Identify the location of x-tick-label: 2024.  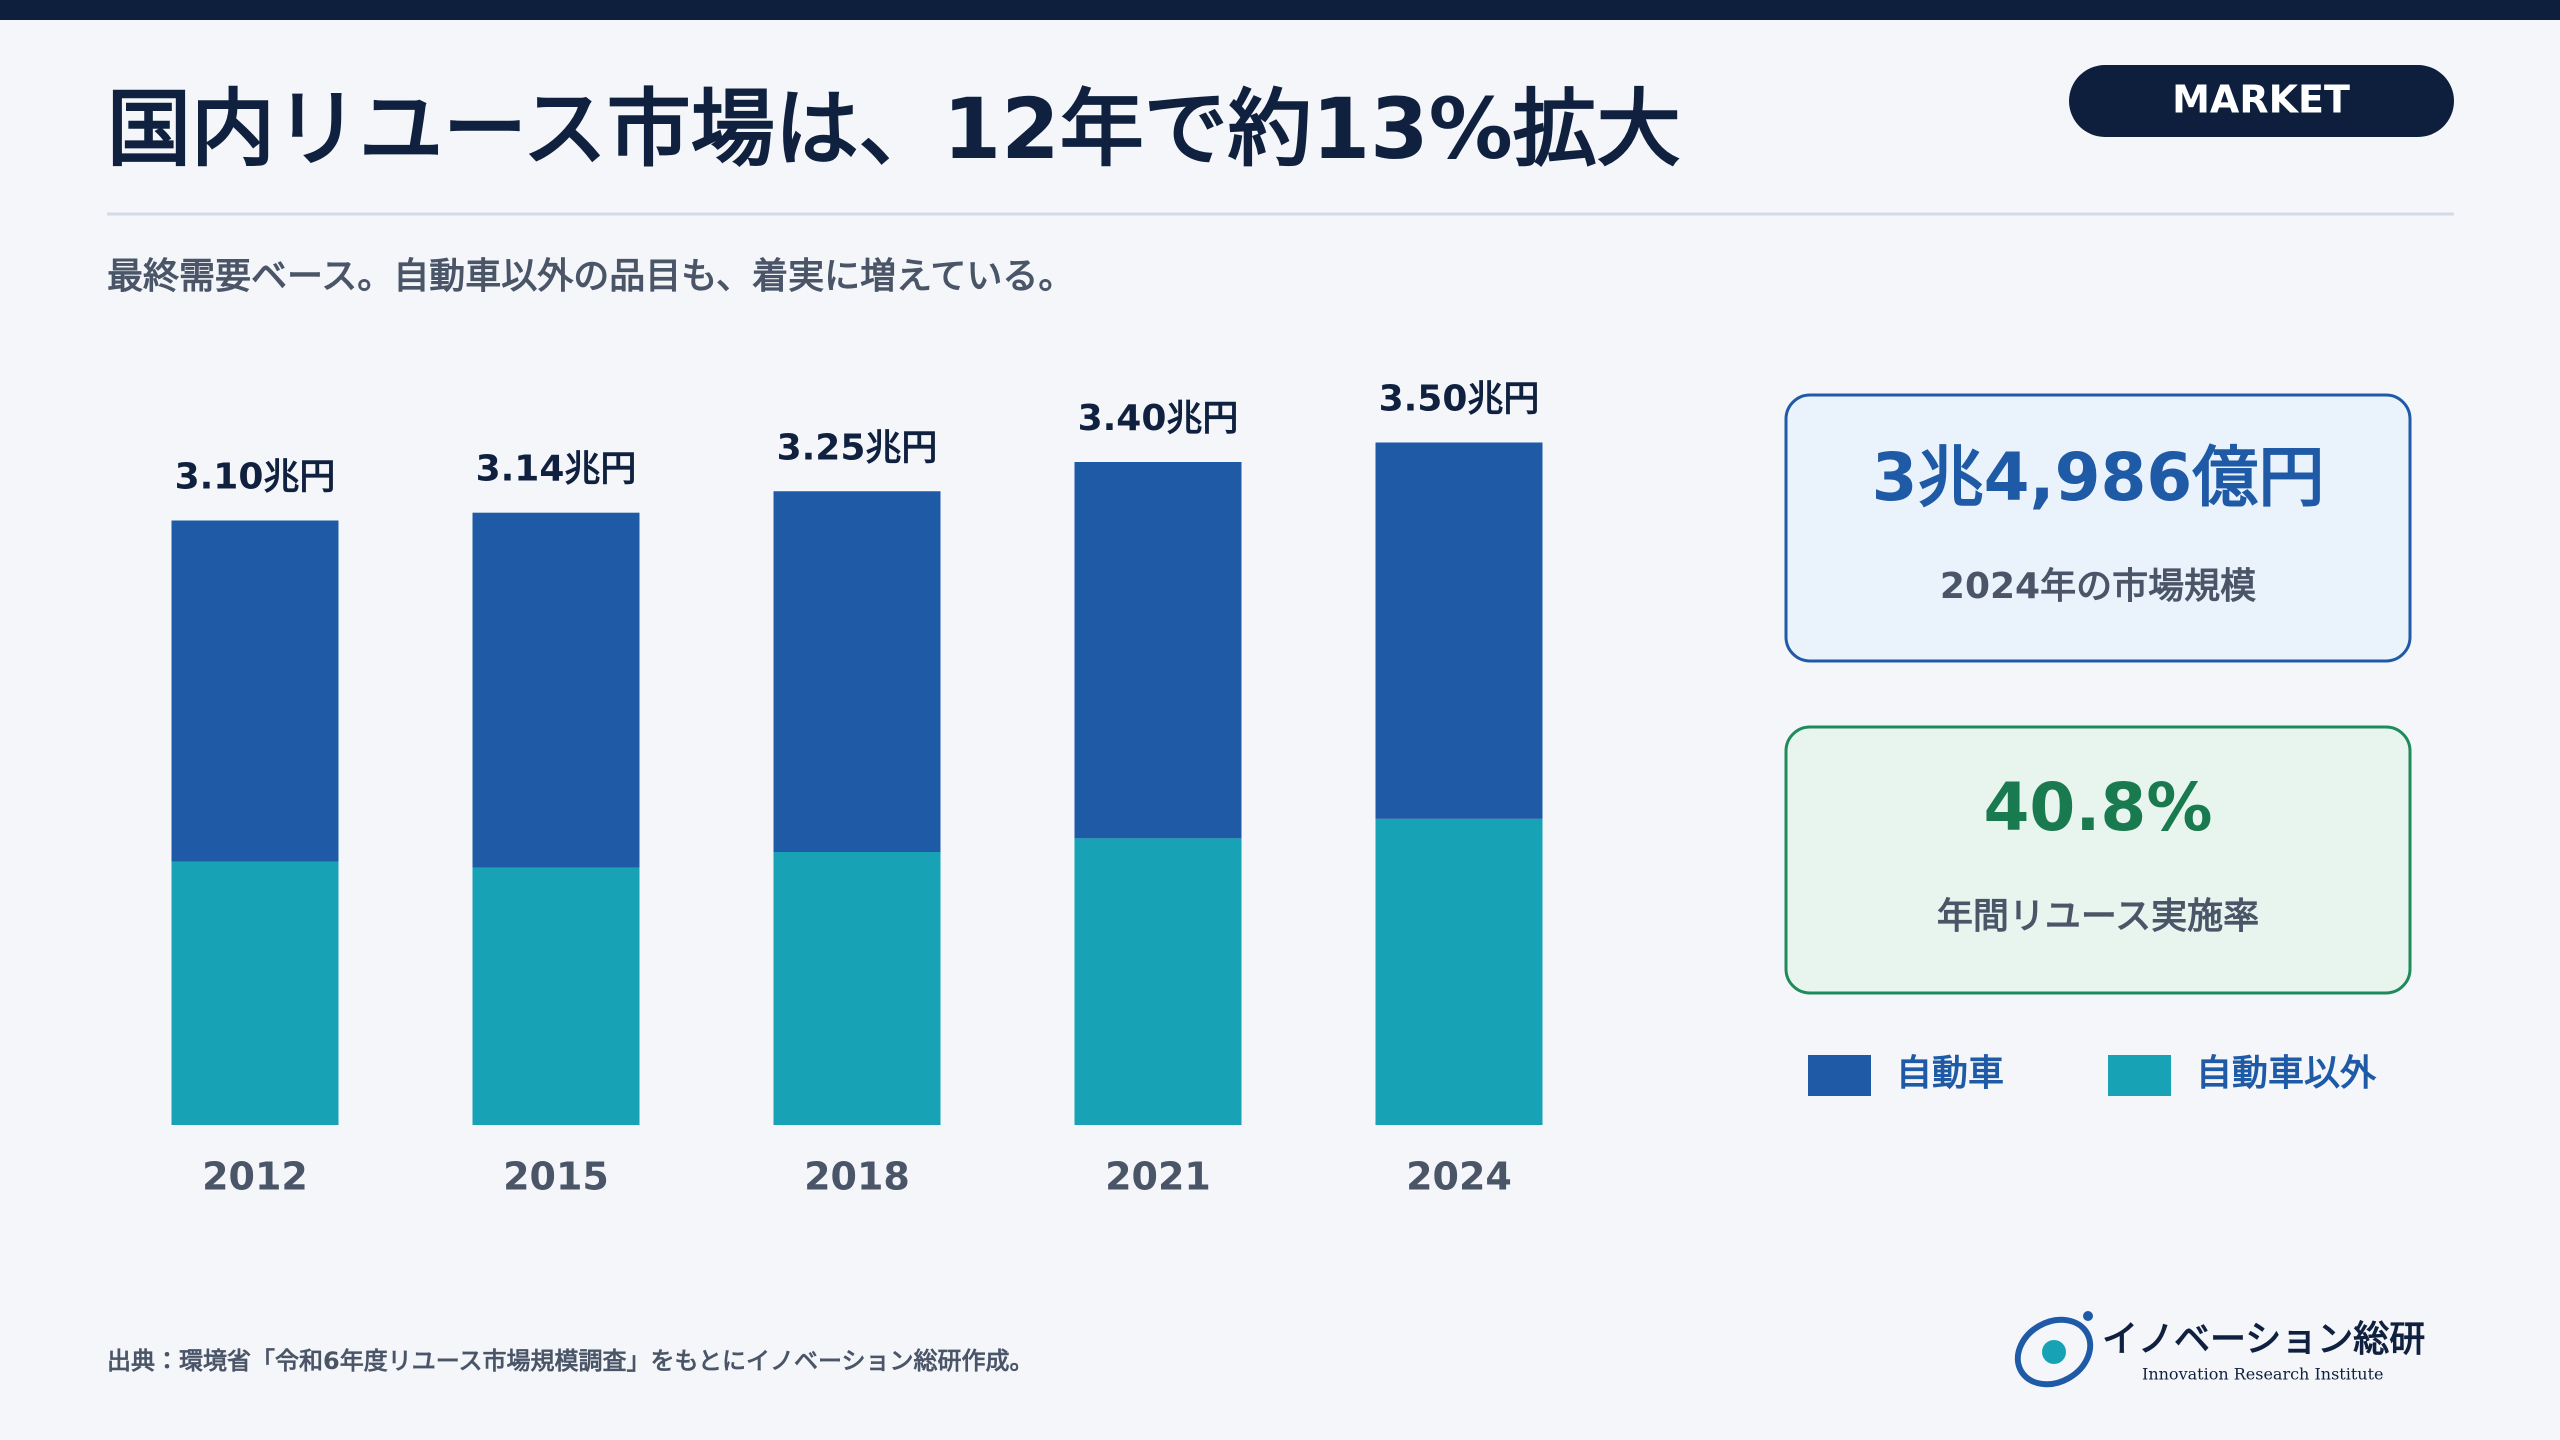
(1459, 1177).